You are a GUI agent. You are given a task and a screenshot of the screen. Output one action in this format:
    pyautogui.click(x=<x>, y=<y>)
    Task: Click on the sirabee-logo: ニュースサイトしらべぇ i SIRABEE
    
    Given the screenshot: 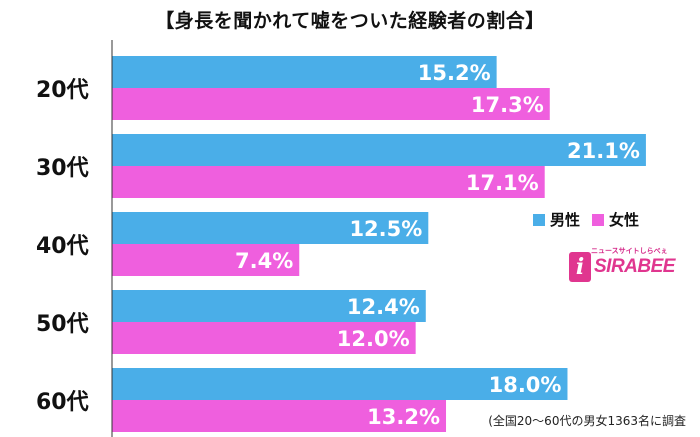 What is the action you would take?
    pyautogui.click(x=622, y=265)
    